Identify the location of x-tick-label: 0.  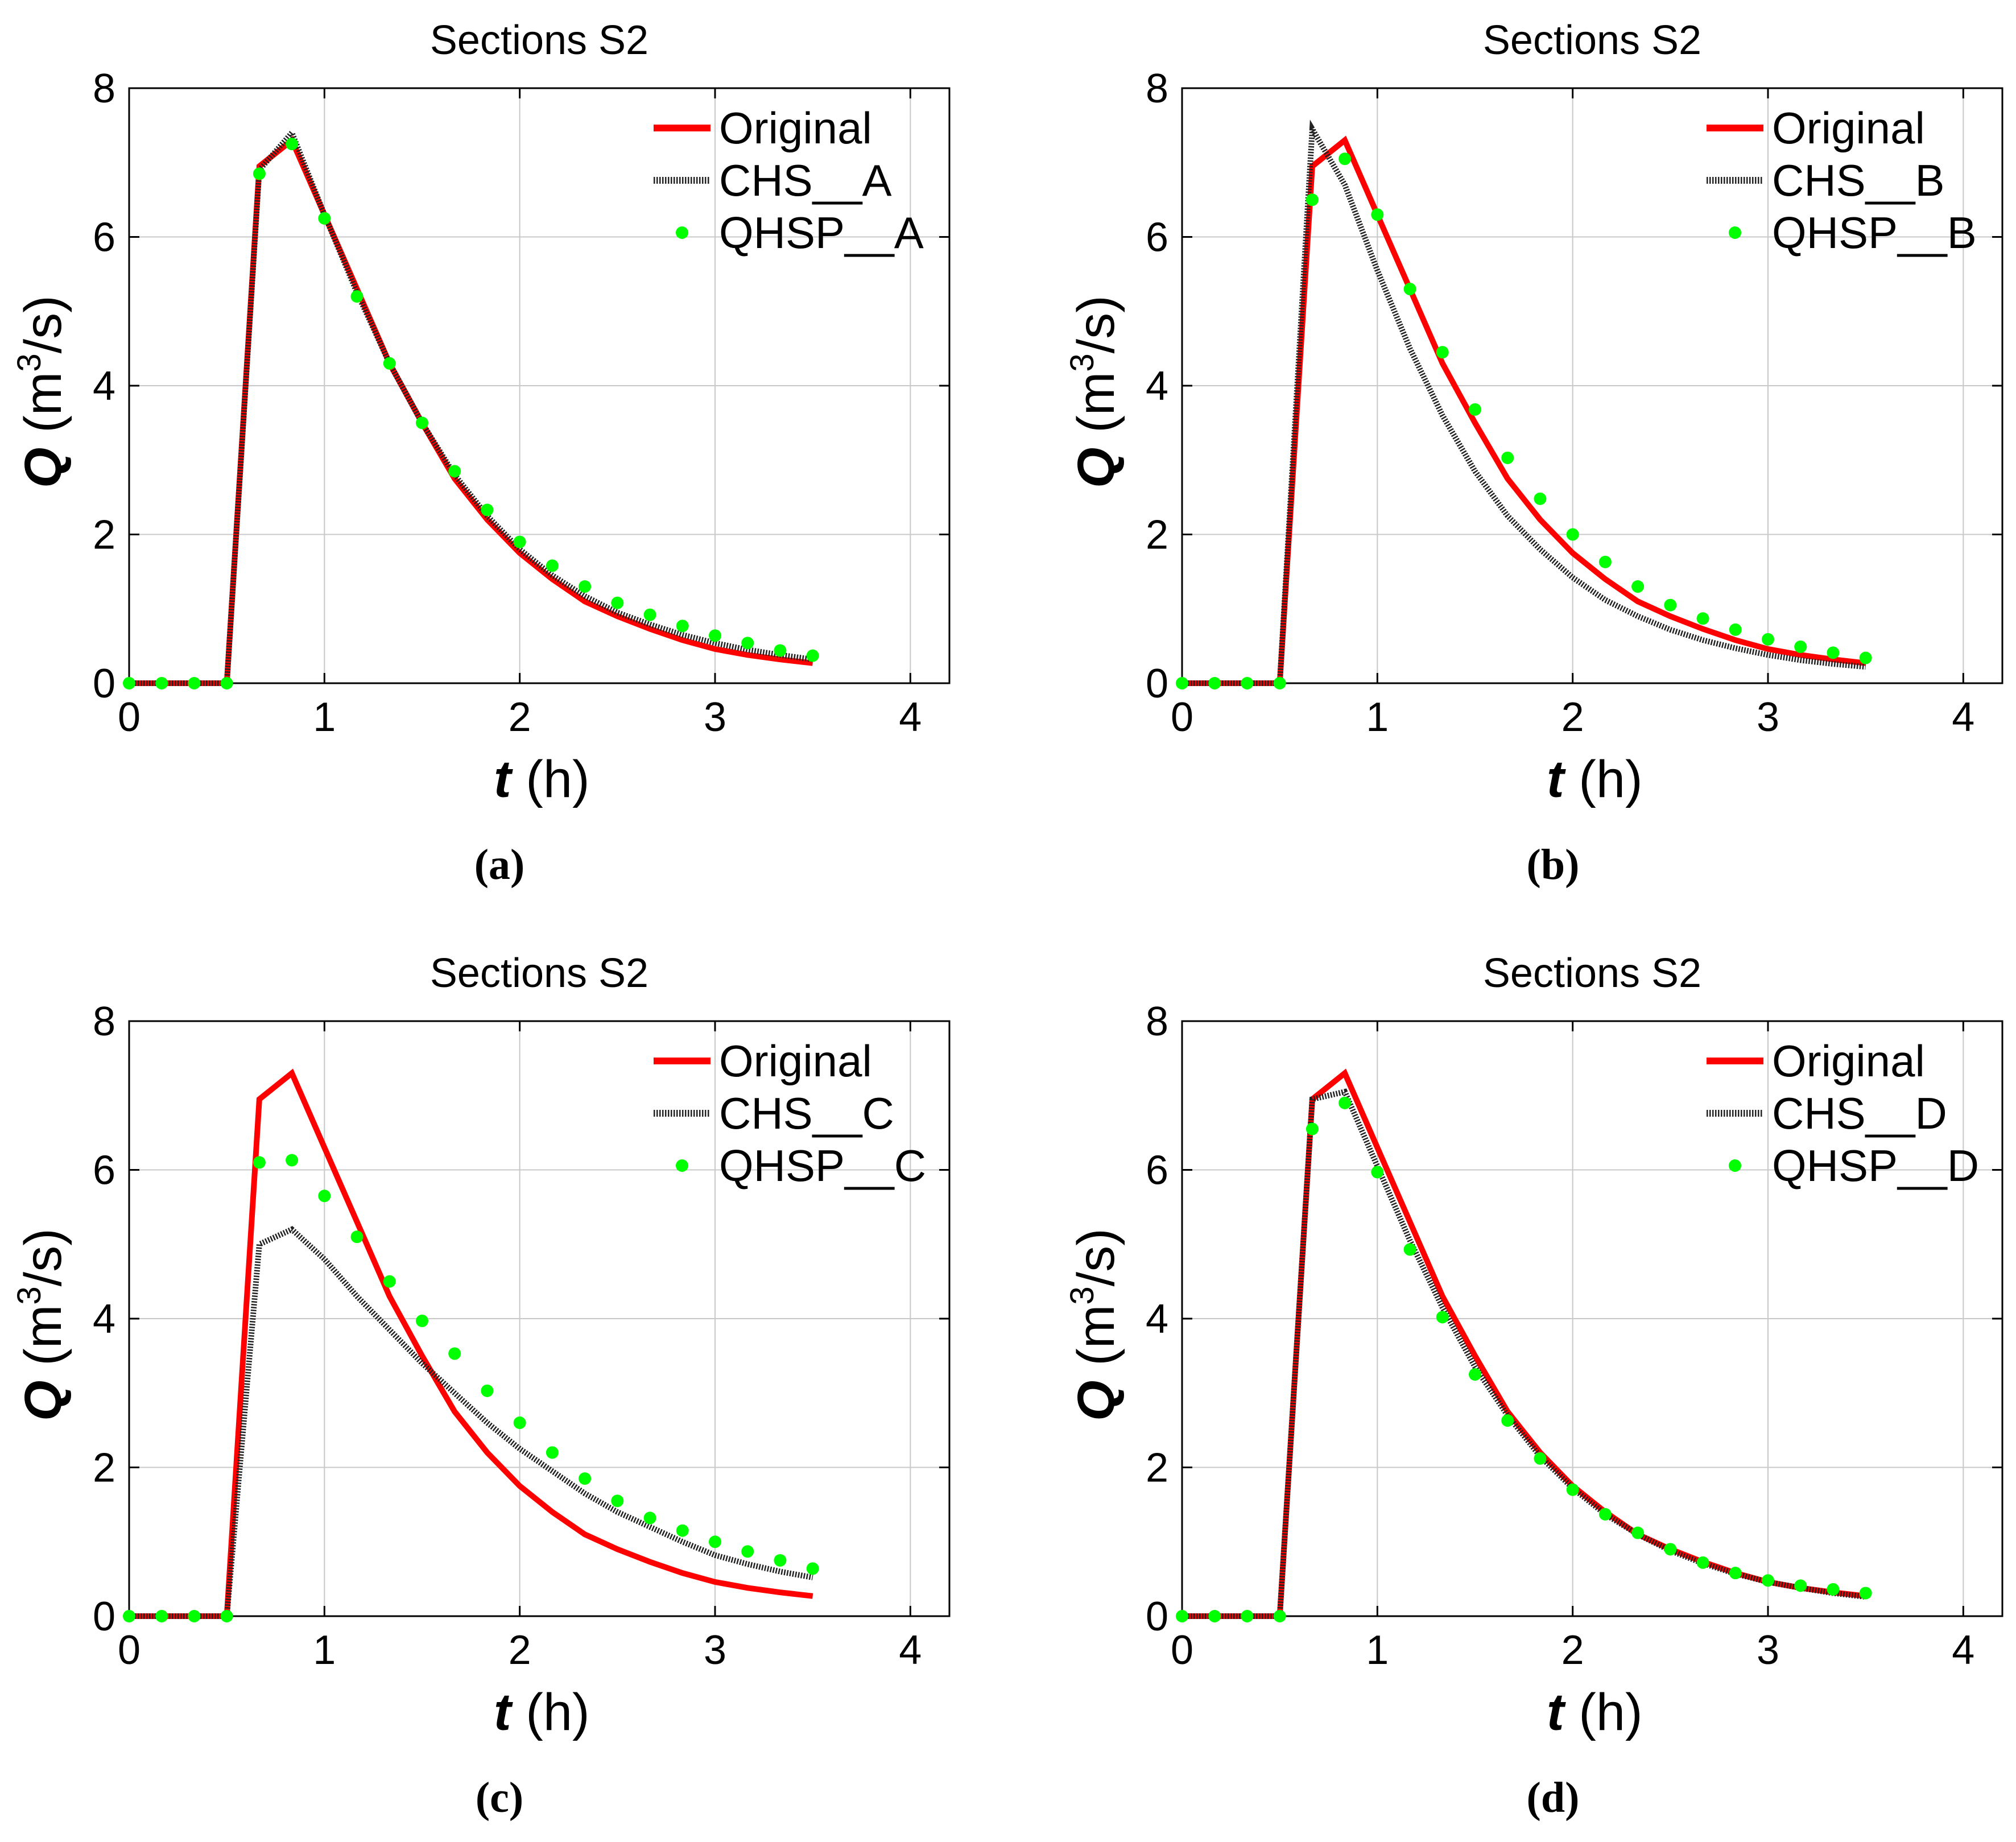
(1182, 1650).